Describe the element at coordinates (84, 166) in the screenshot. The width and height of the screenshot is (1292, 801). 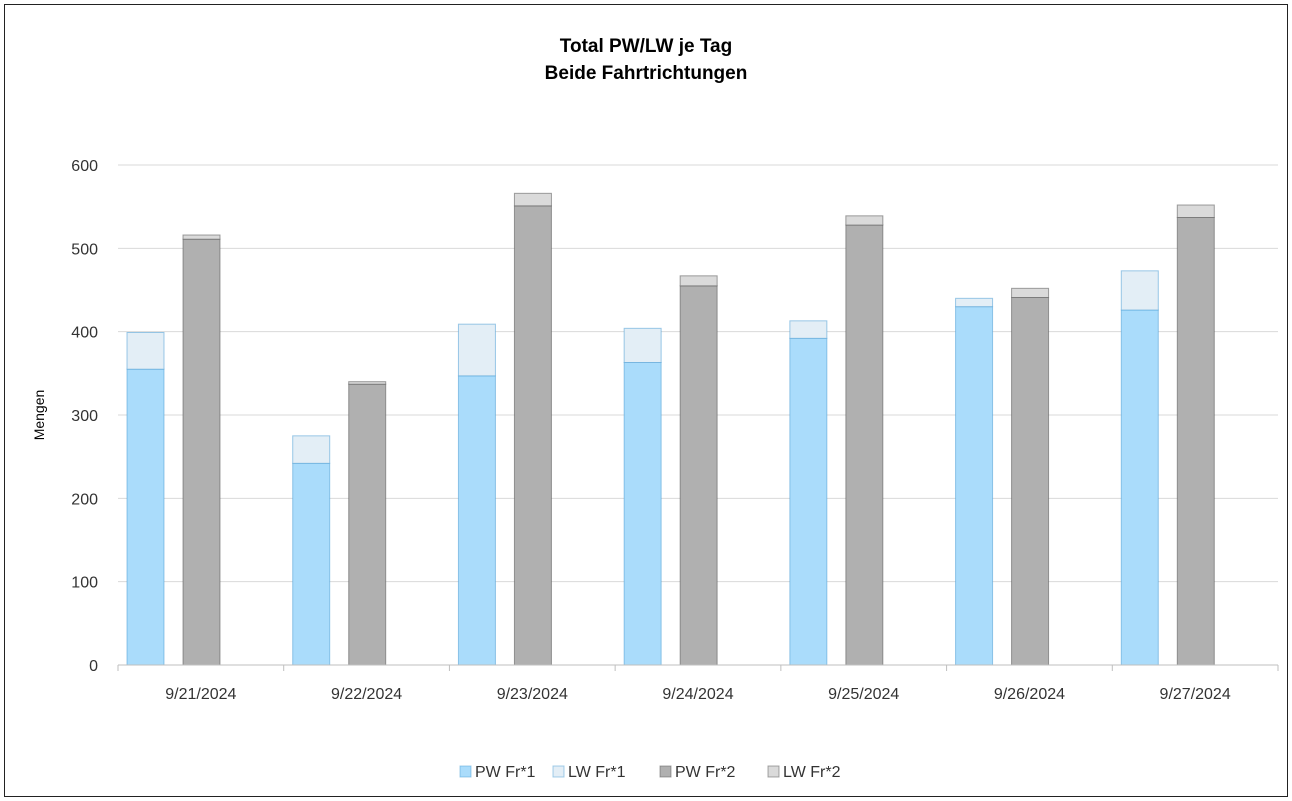
I see `y-tick-label: 600` at that location.